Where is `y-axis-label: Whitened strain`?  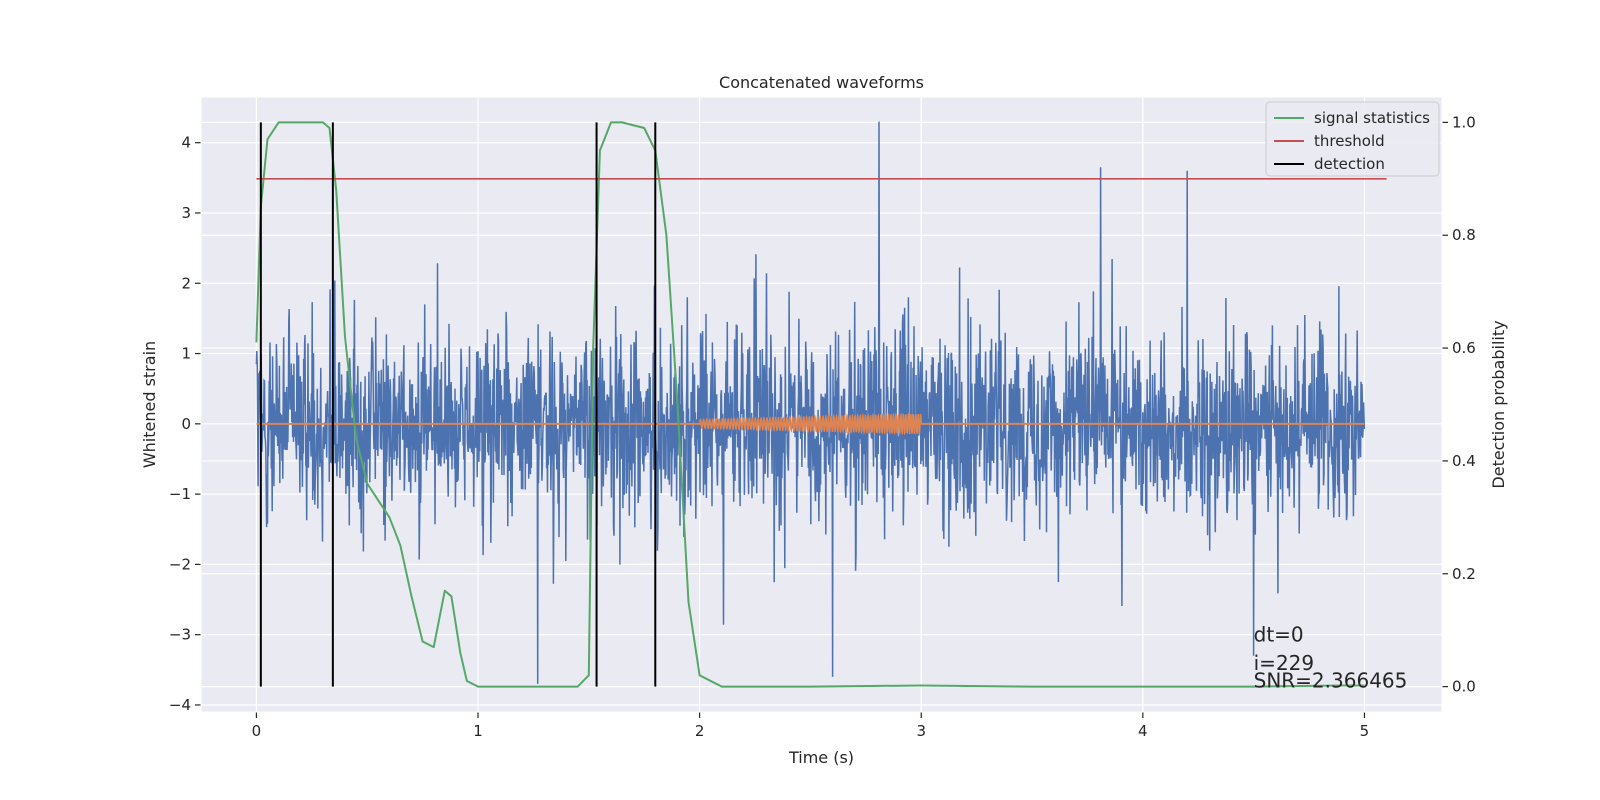 y-axis-label: Whitened strain is located at coordinates (149, 404).